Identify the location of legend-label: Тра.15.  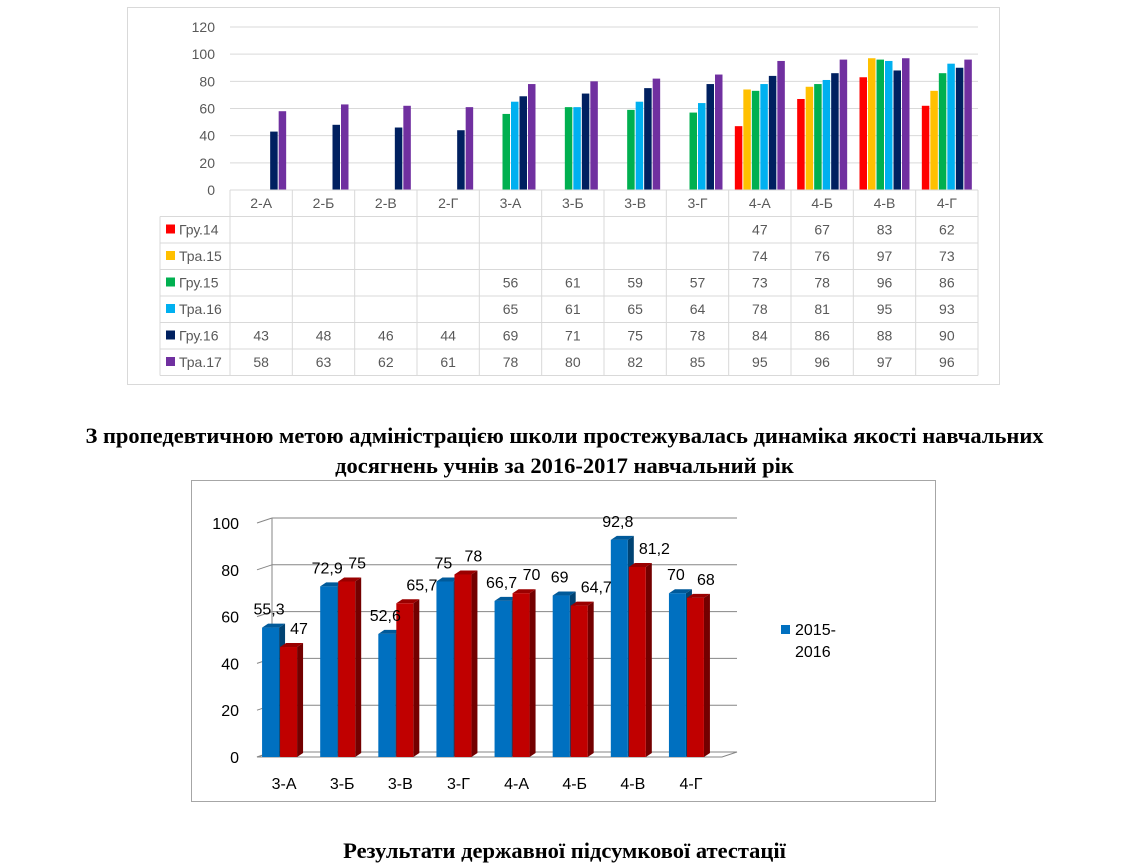
(200, 256).